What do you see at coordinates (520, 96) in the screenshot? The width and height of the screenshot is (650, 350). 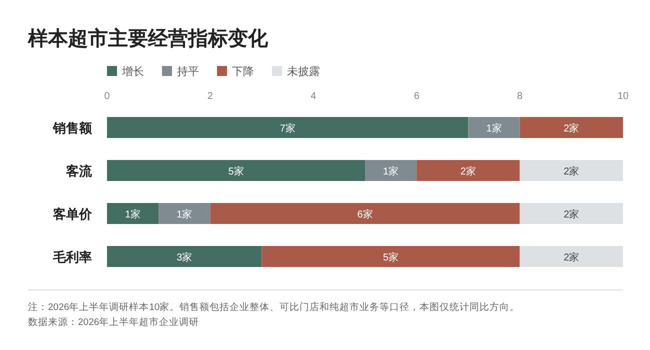 I see `x-tick-label: 8` at bounding box center [520, 96].